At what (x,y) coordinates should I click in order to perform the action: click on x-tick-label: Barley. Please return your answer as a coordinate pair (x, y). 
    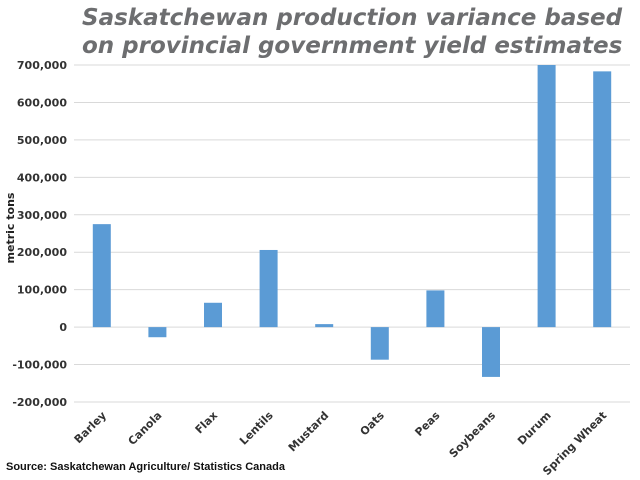
    Looking at the image, I should click on (90, 427).